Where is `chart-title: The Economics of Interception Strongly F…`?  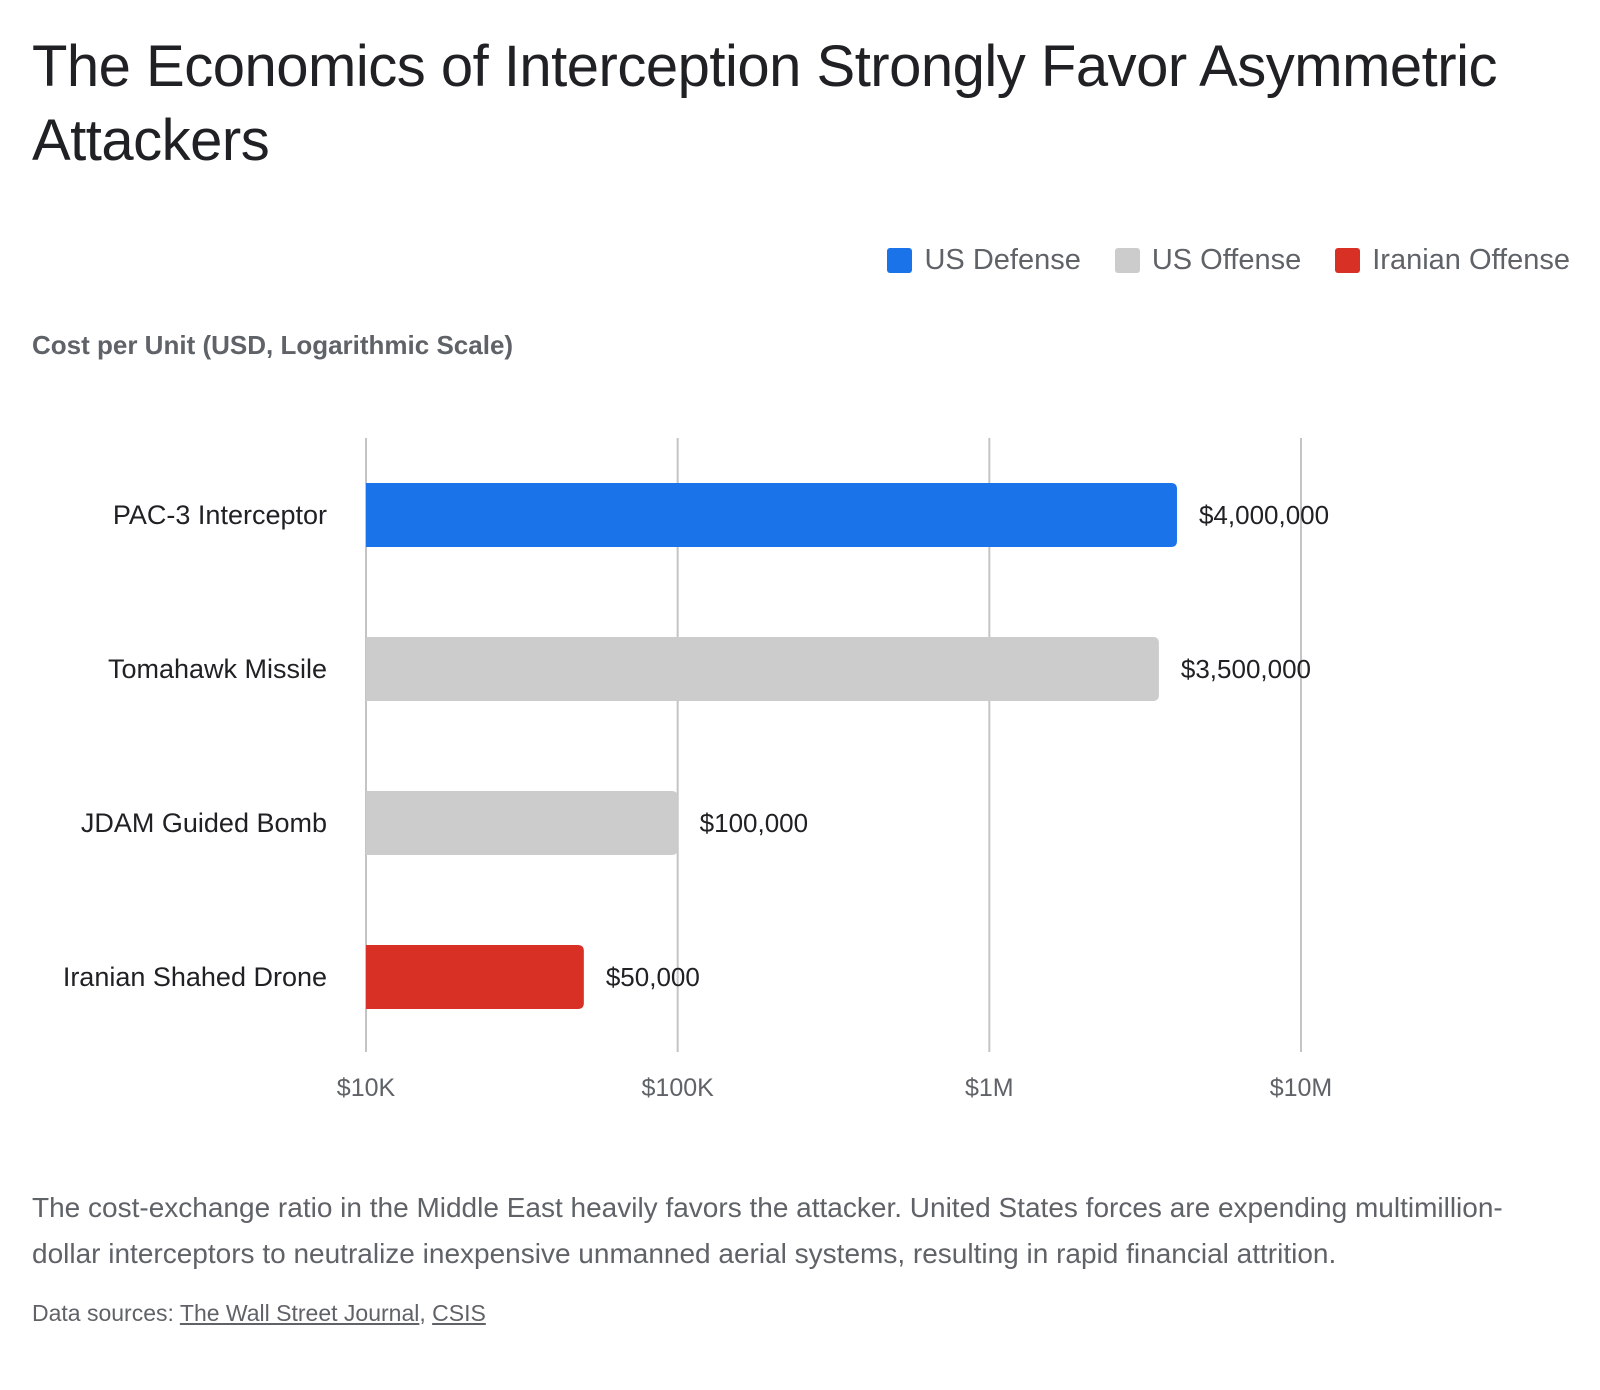
chart-title: The Economics of Interception Strongly F… is located at coordinates (764, 103).